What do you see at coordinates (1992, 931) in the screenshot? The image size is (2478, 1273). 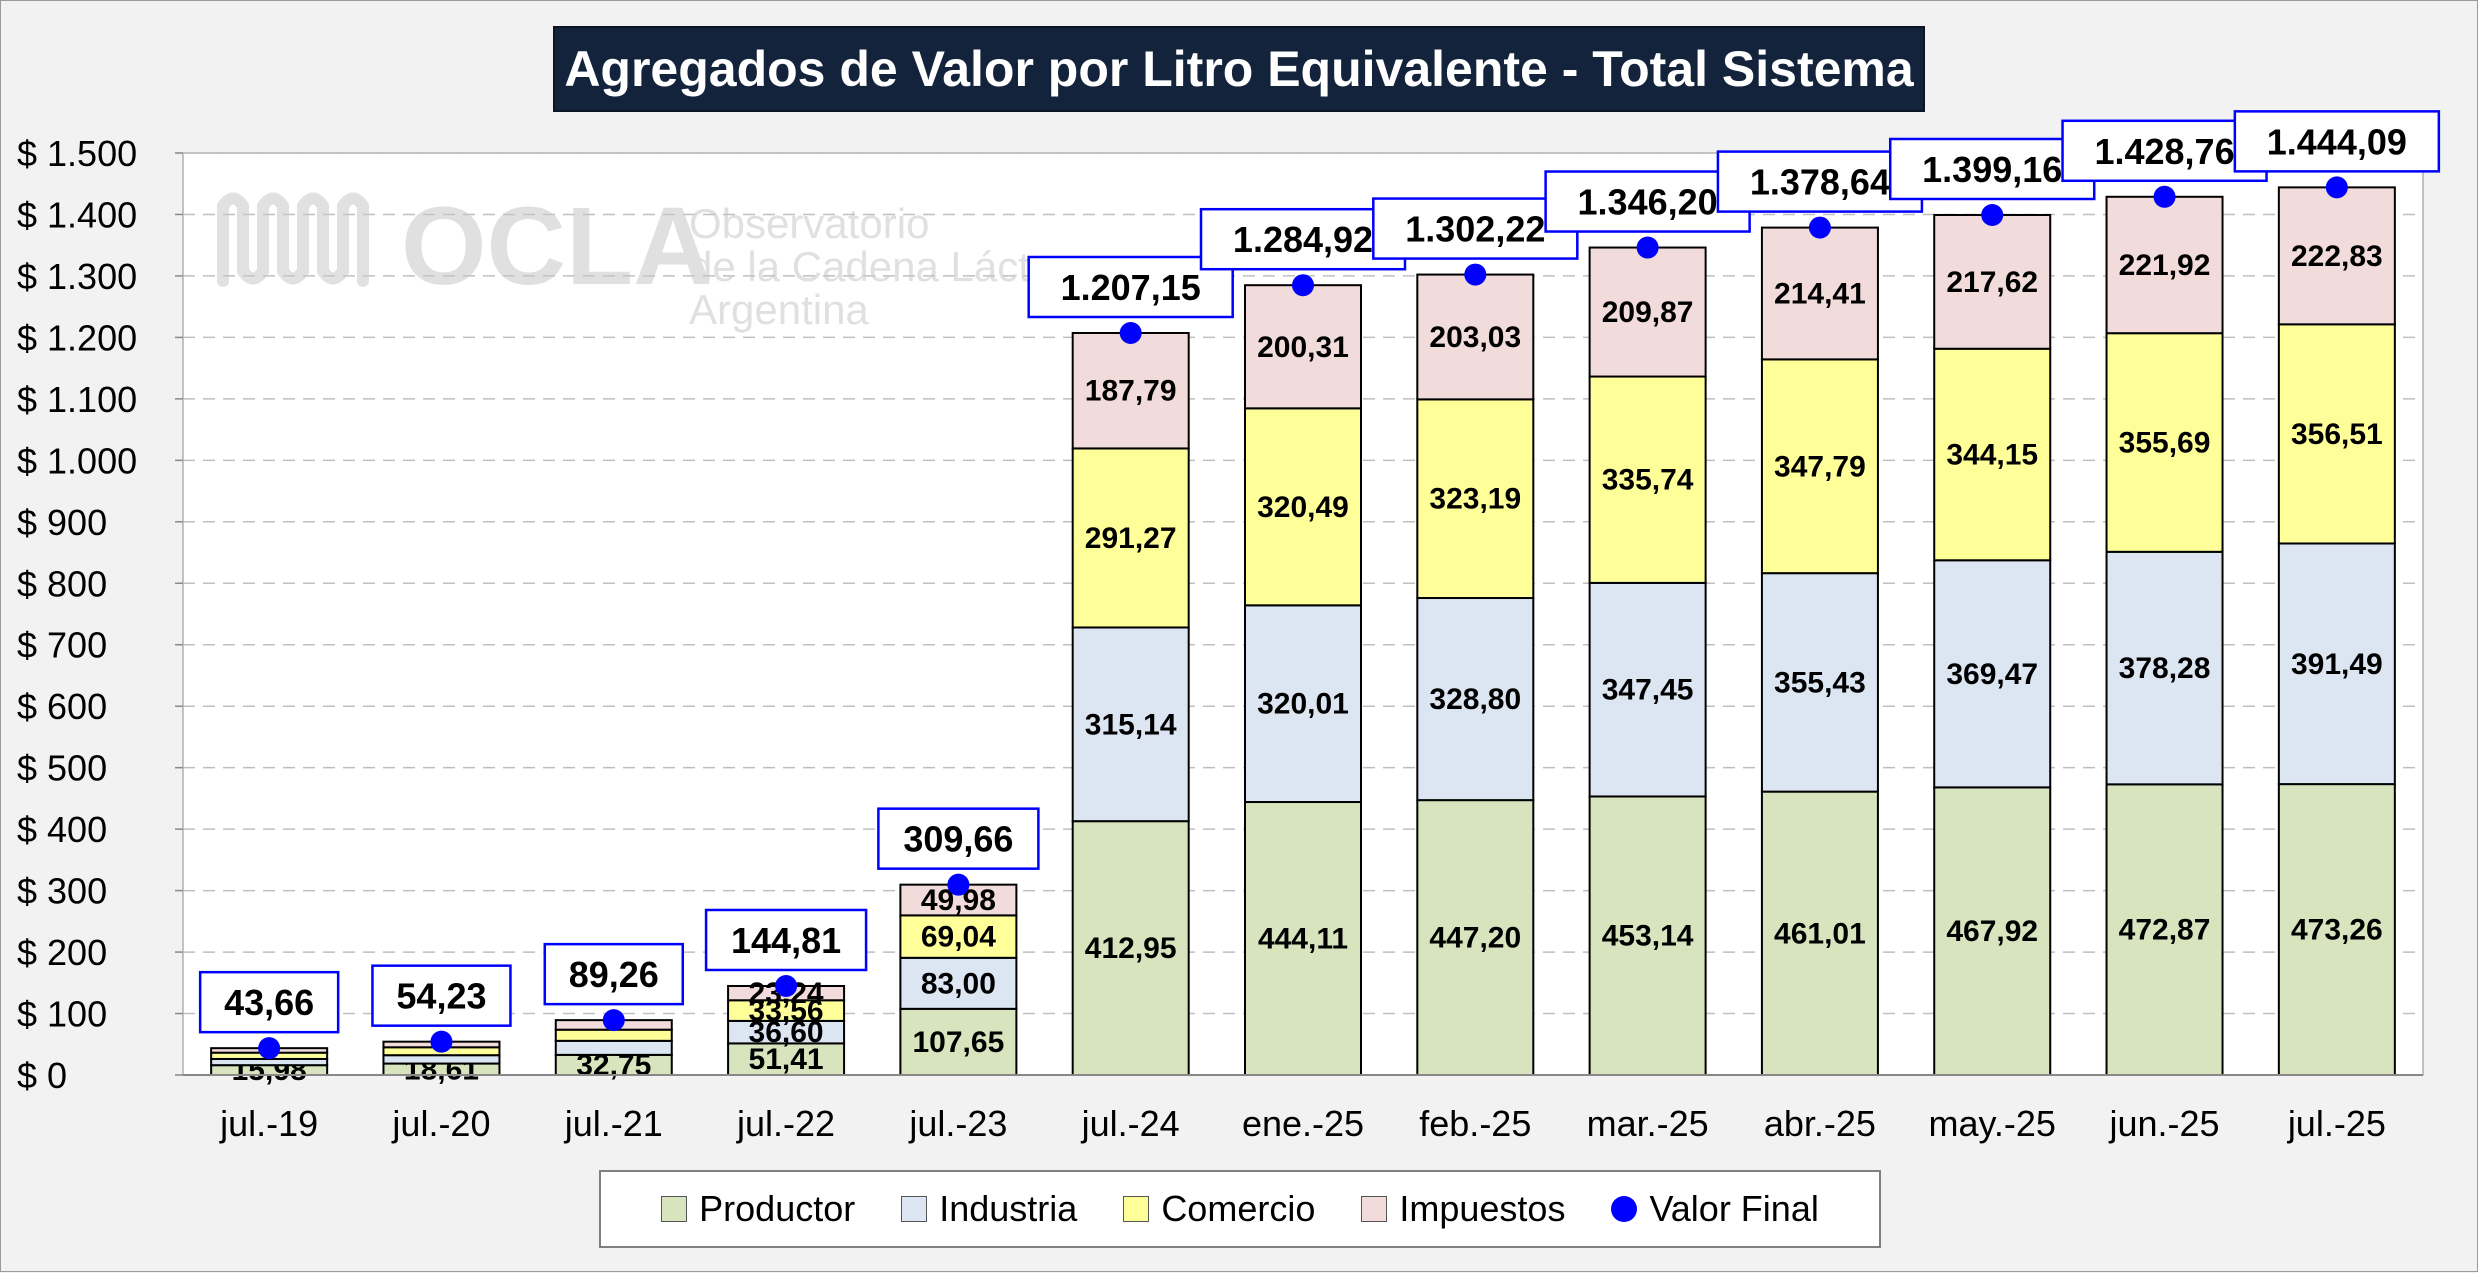 I see `bar-value-label: 467,92` at bounding box center [1992, 931].